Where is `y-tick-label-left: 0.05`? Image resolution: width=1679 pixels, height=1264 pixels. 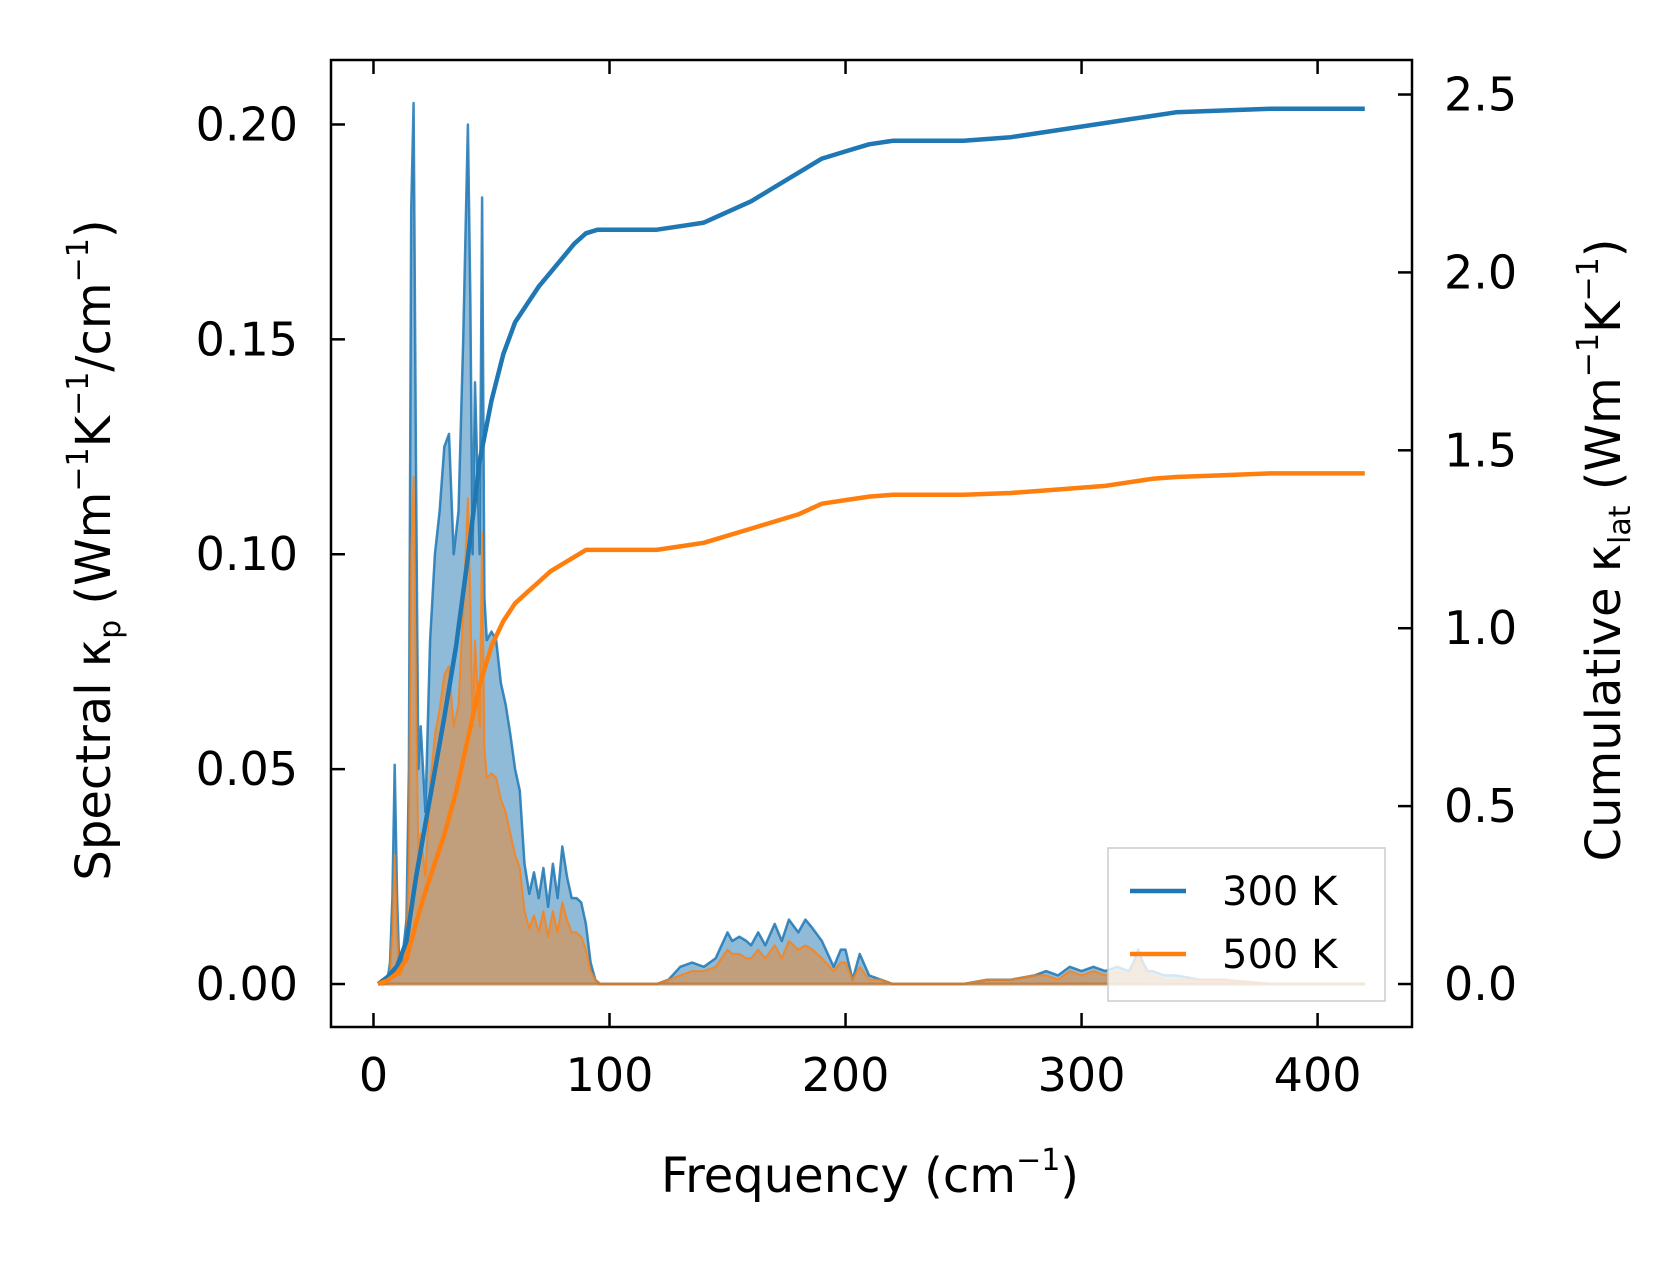
y-tick-label-left: 0.05 is located at coordinates (247, 769).